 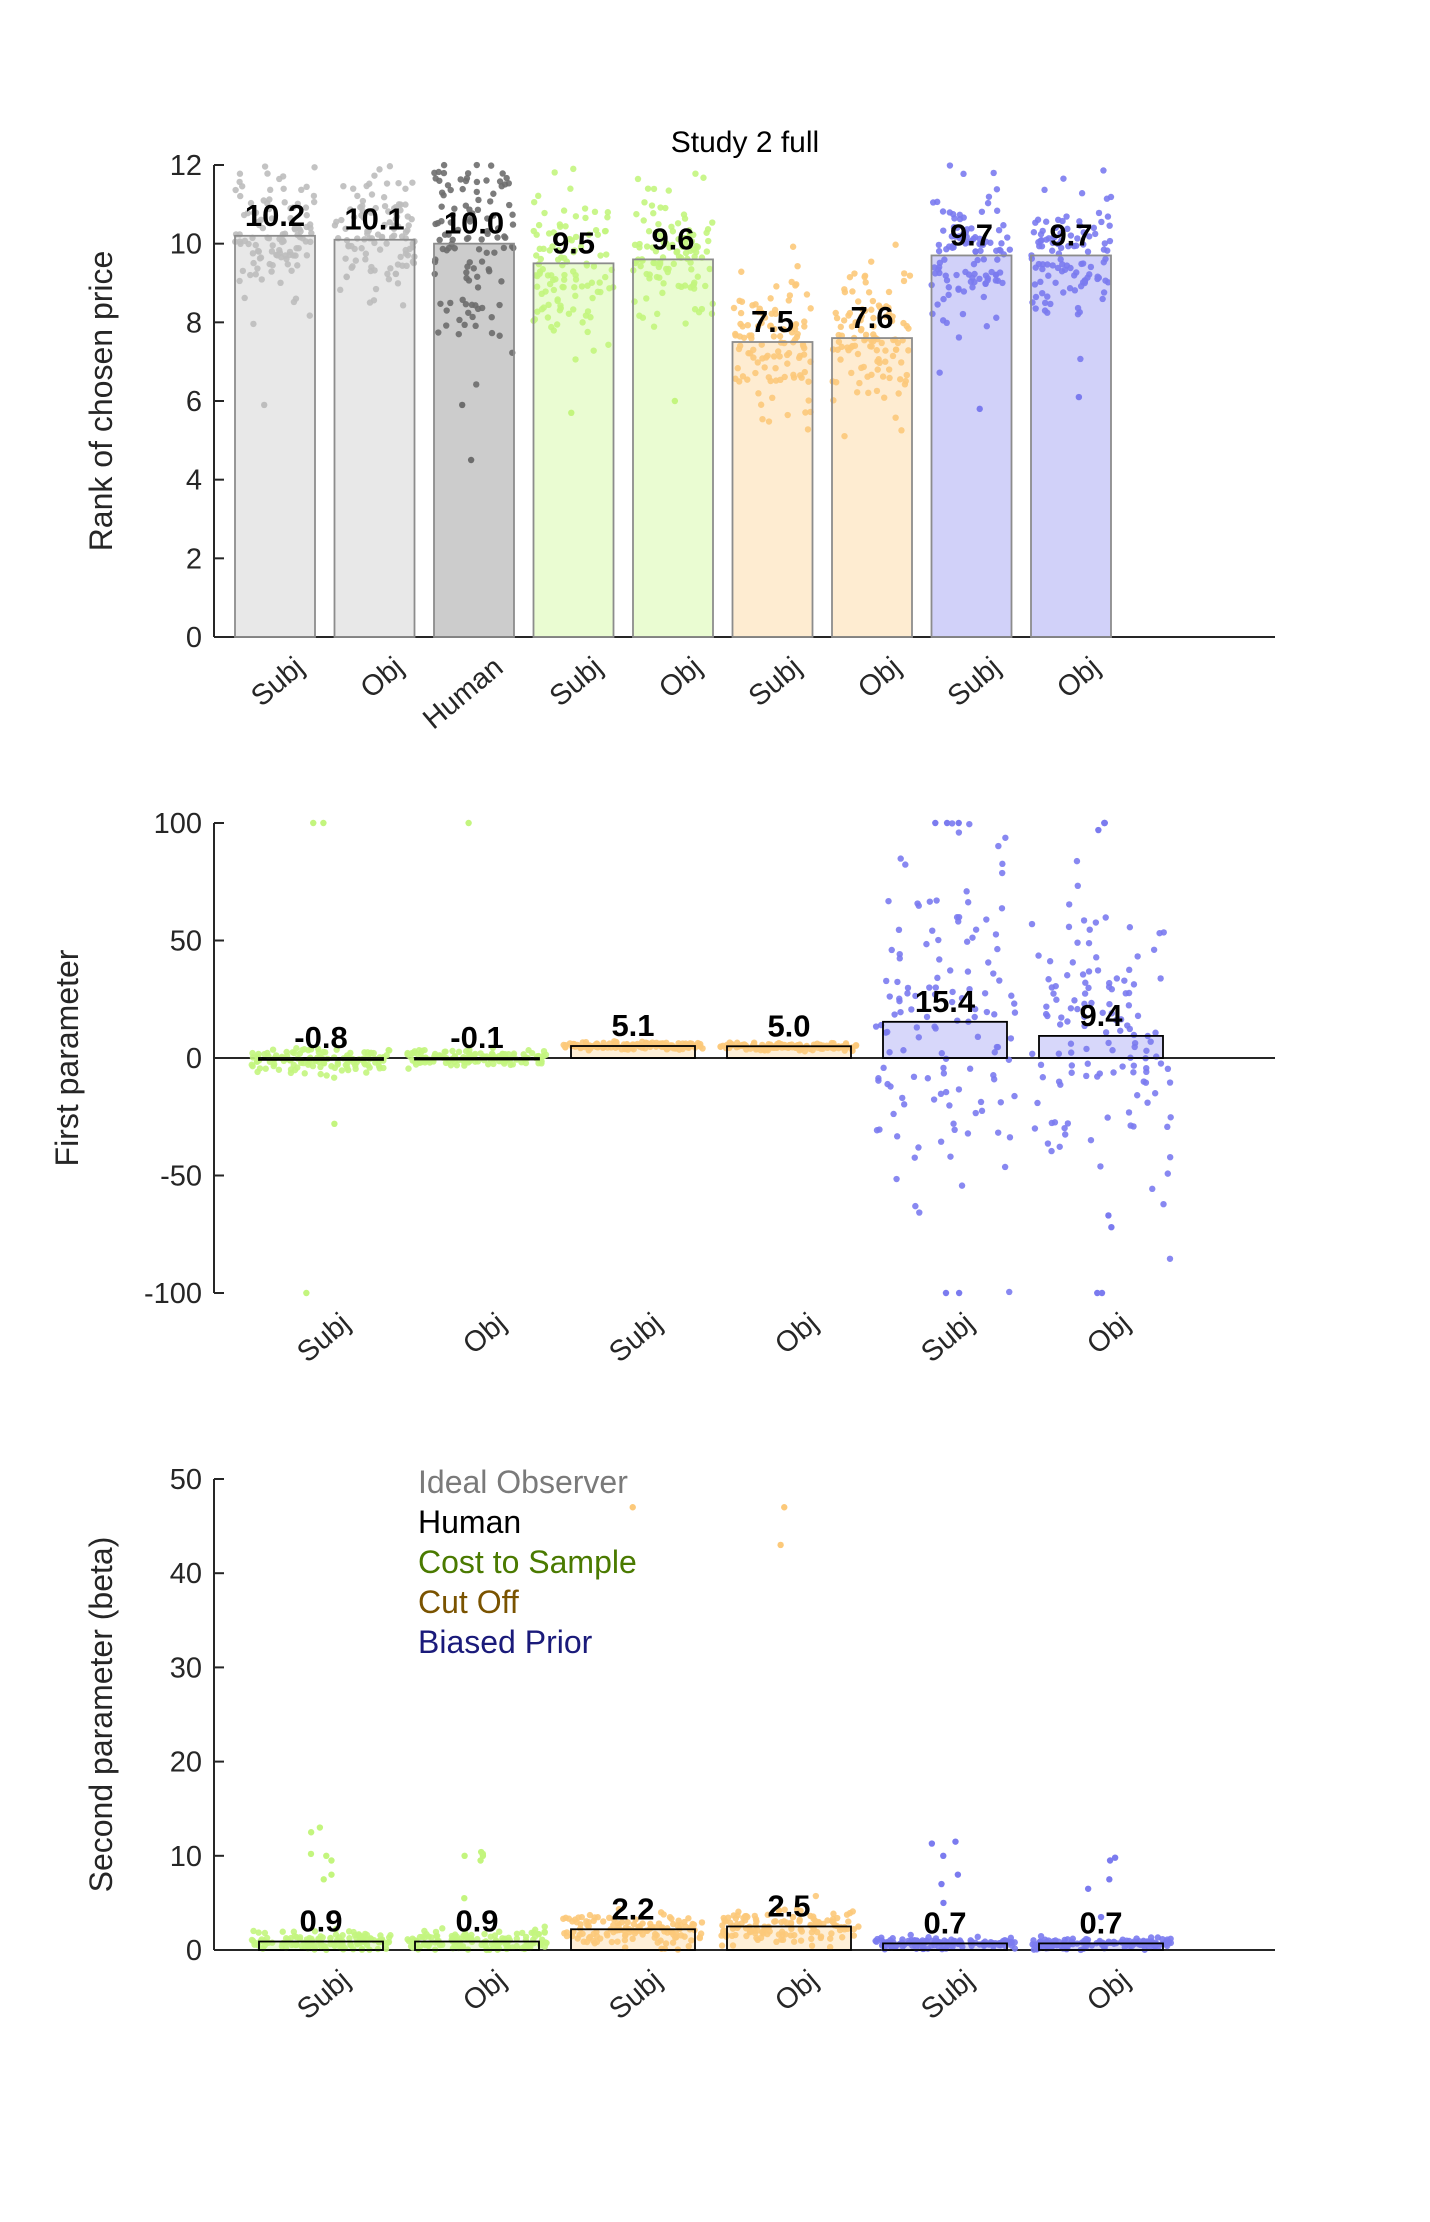 What do you see at coordinates (772, 321) in the screenshot?
I see `data-label: 7.5` at bounding box center [772, 321].